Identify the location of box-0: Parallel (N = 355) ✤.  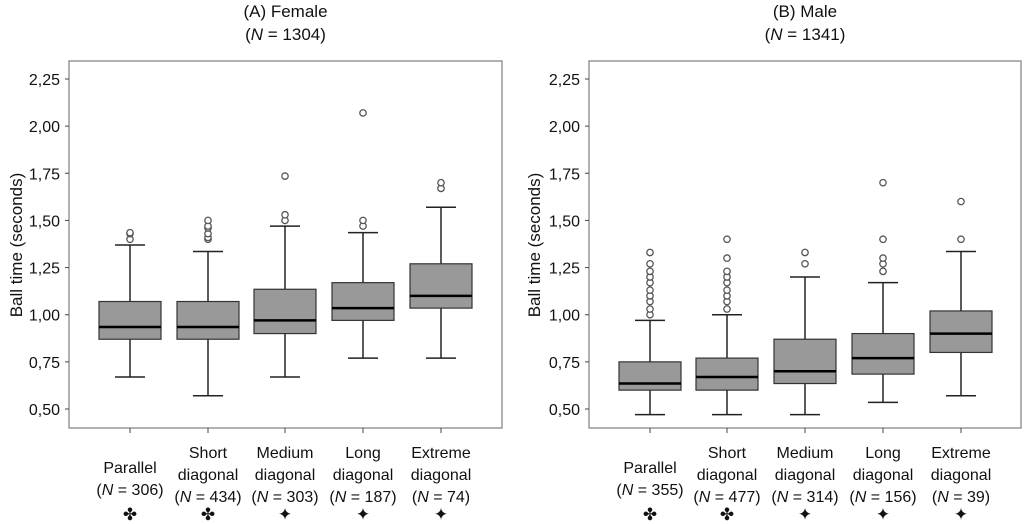
(650, 386).